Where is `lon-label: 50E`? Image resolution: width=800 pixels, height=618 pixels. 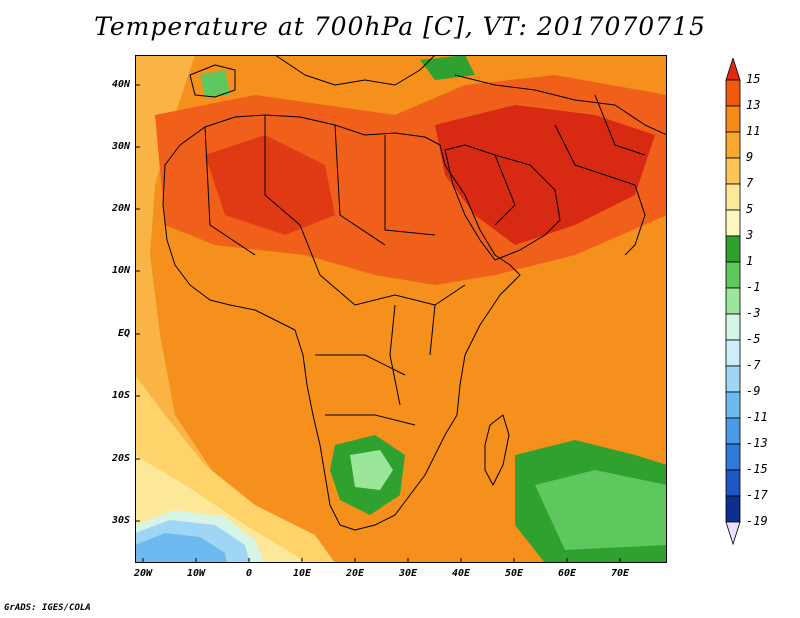
lon-label: 50E is located at coordinates (514, 573).